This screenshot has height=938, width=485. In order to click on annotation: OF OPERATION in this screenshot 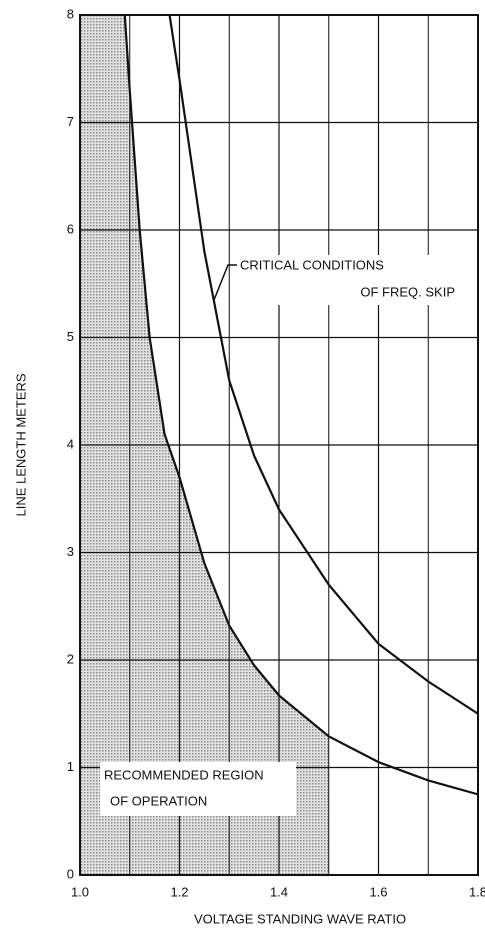, I will do `click(158, 800)`.